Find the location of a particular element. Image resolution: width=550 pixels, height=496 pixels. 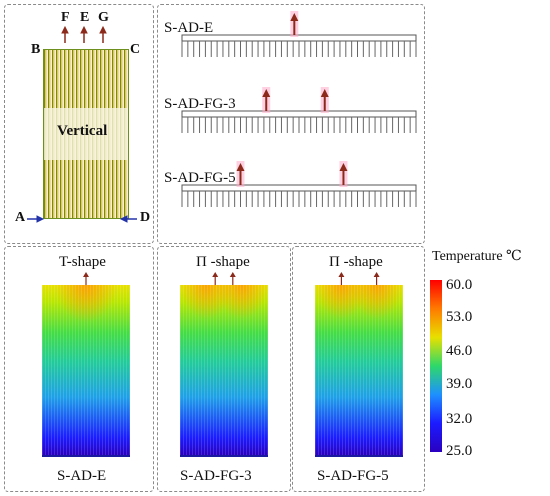

inlet-arrows is located at coordinates (82, 219).